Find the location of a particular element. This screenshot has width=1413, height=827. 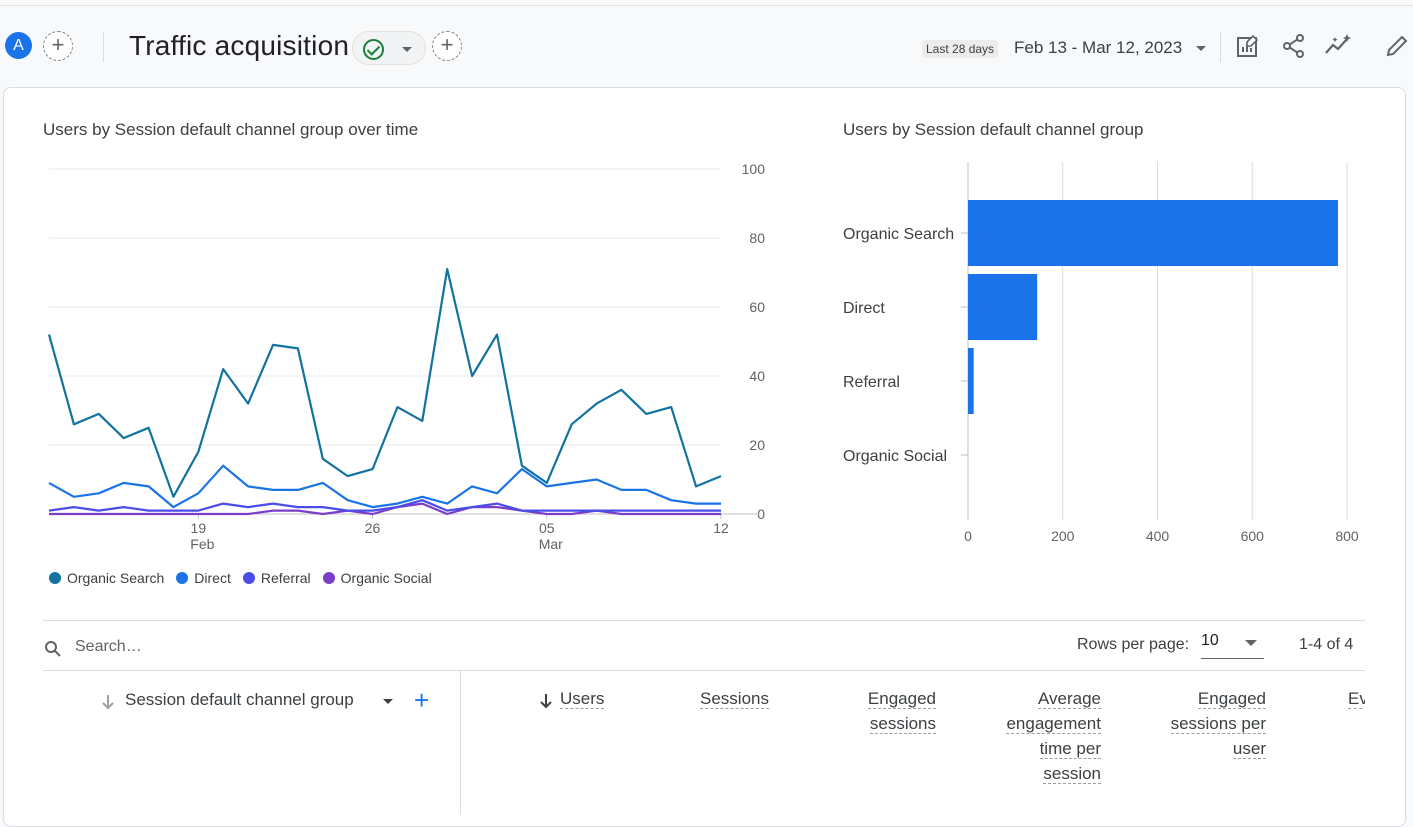

share-button is located at coordinates (1294, 46).